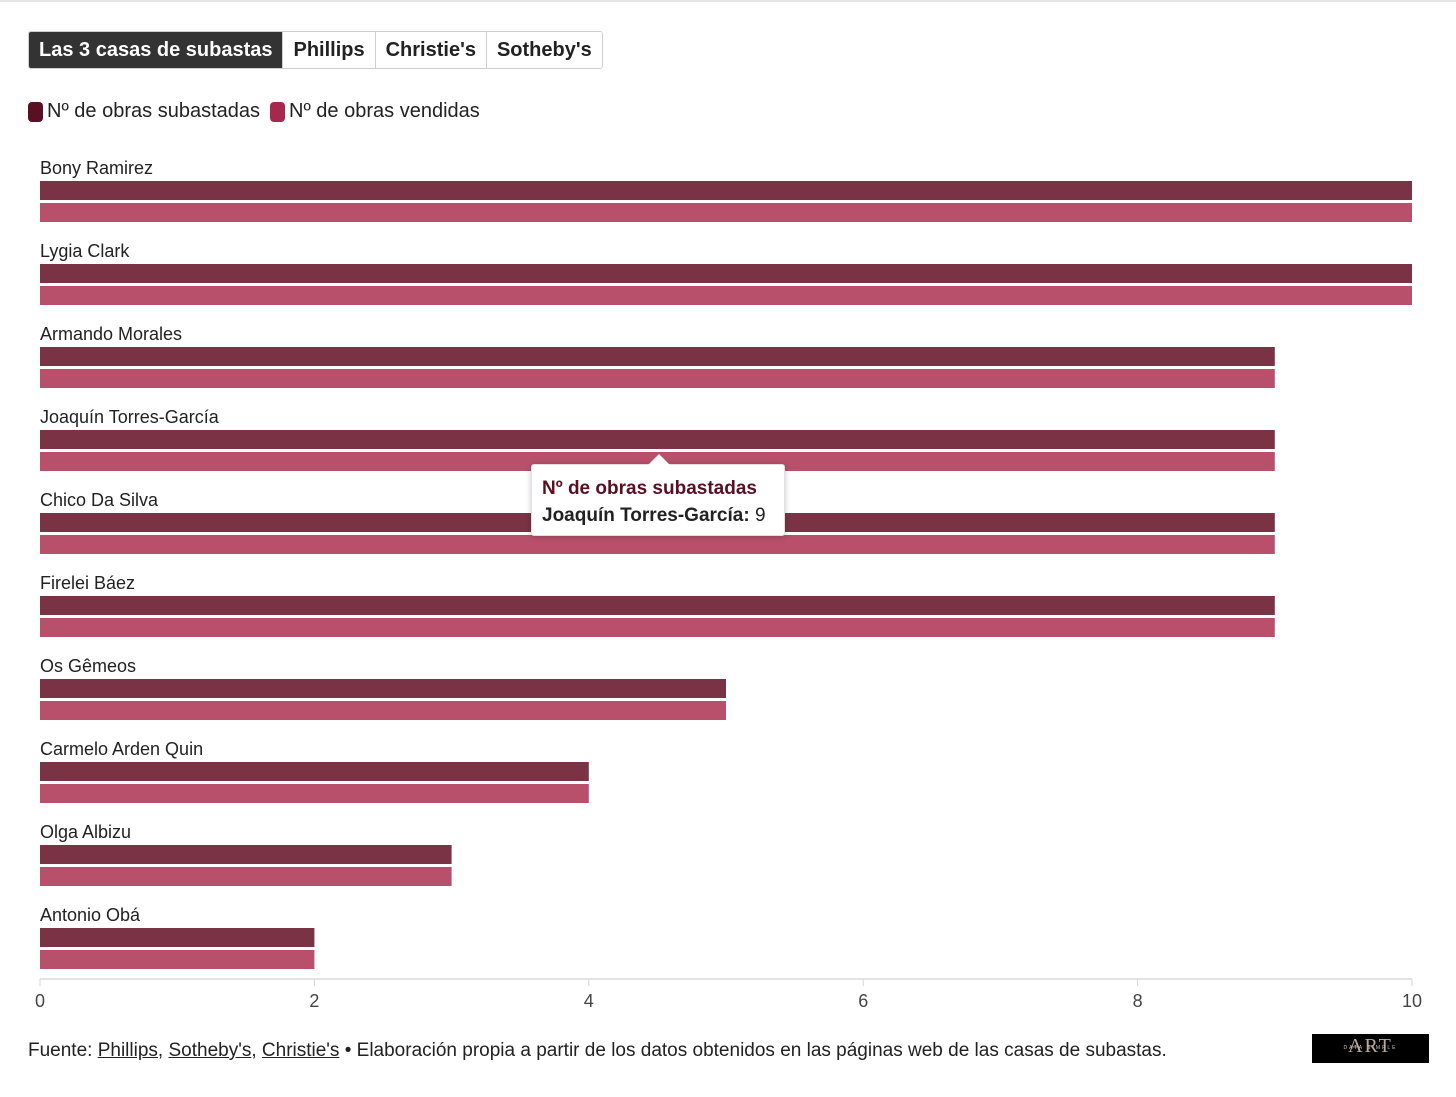 The image size is (1456, 1097). I want to click on tab-las-3-casas: Las 3 casas de subastas, so click(156, 50).